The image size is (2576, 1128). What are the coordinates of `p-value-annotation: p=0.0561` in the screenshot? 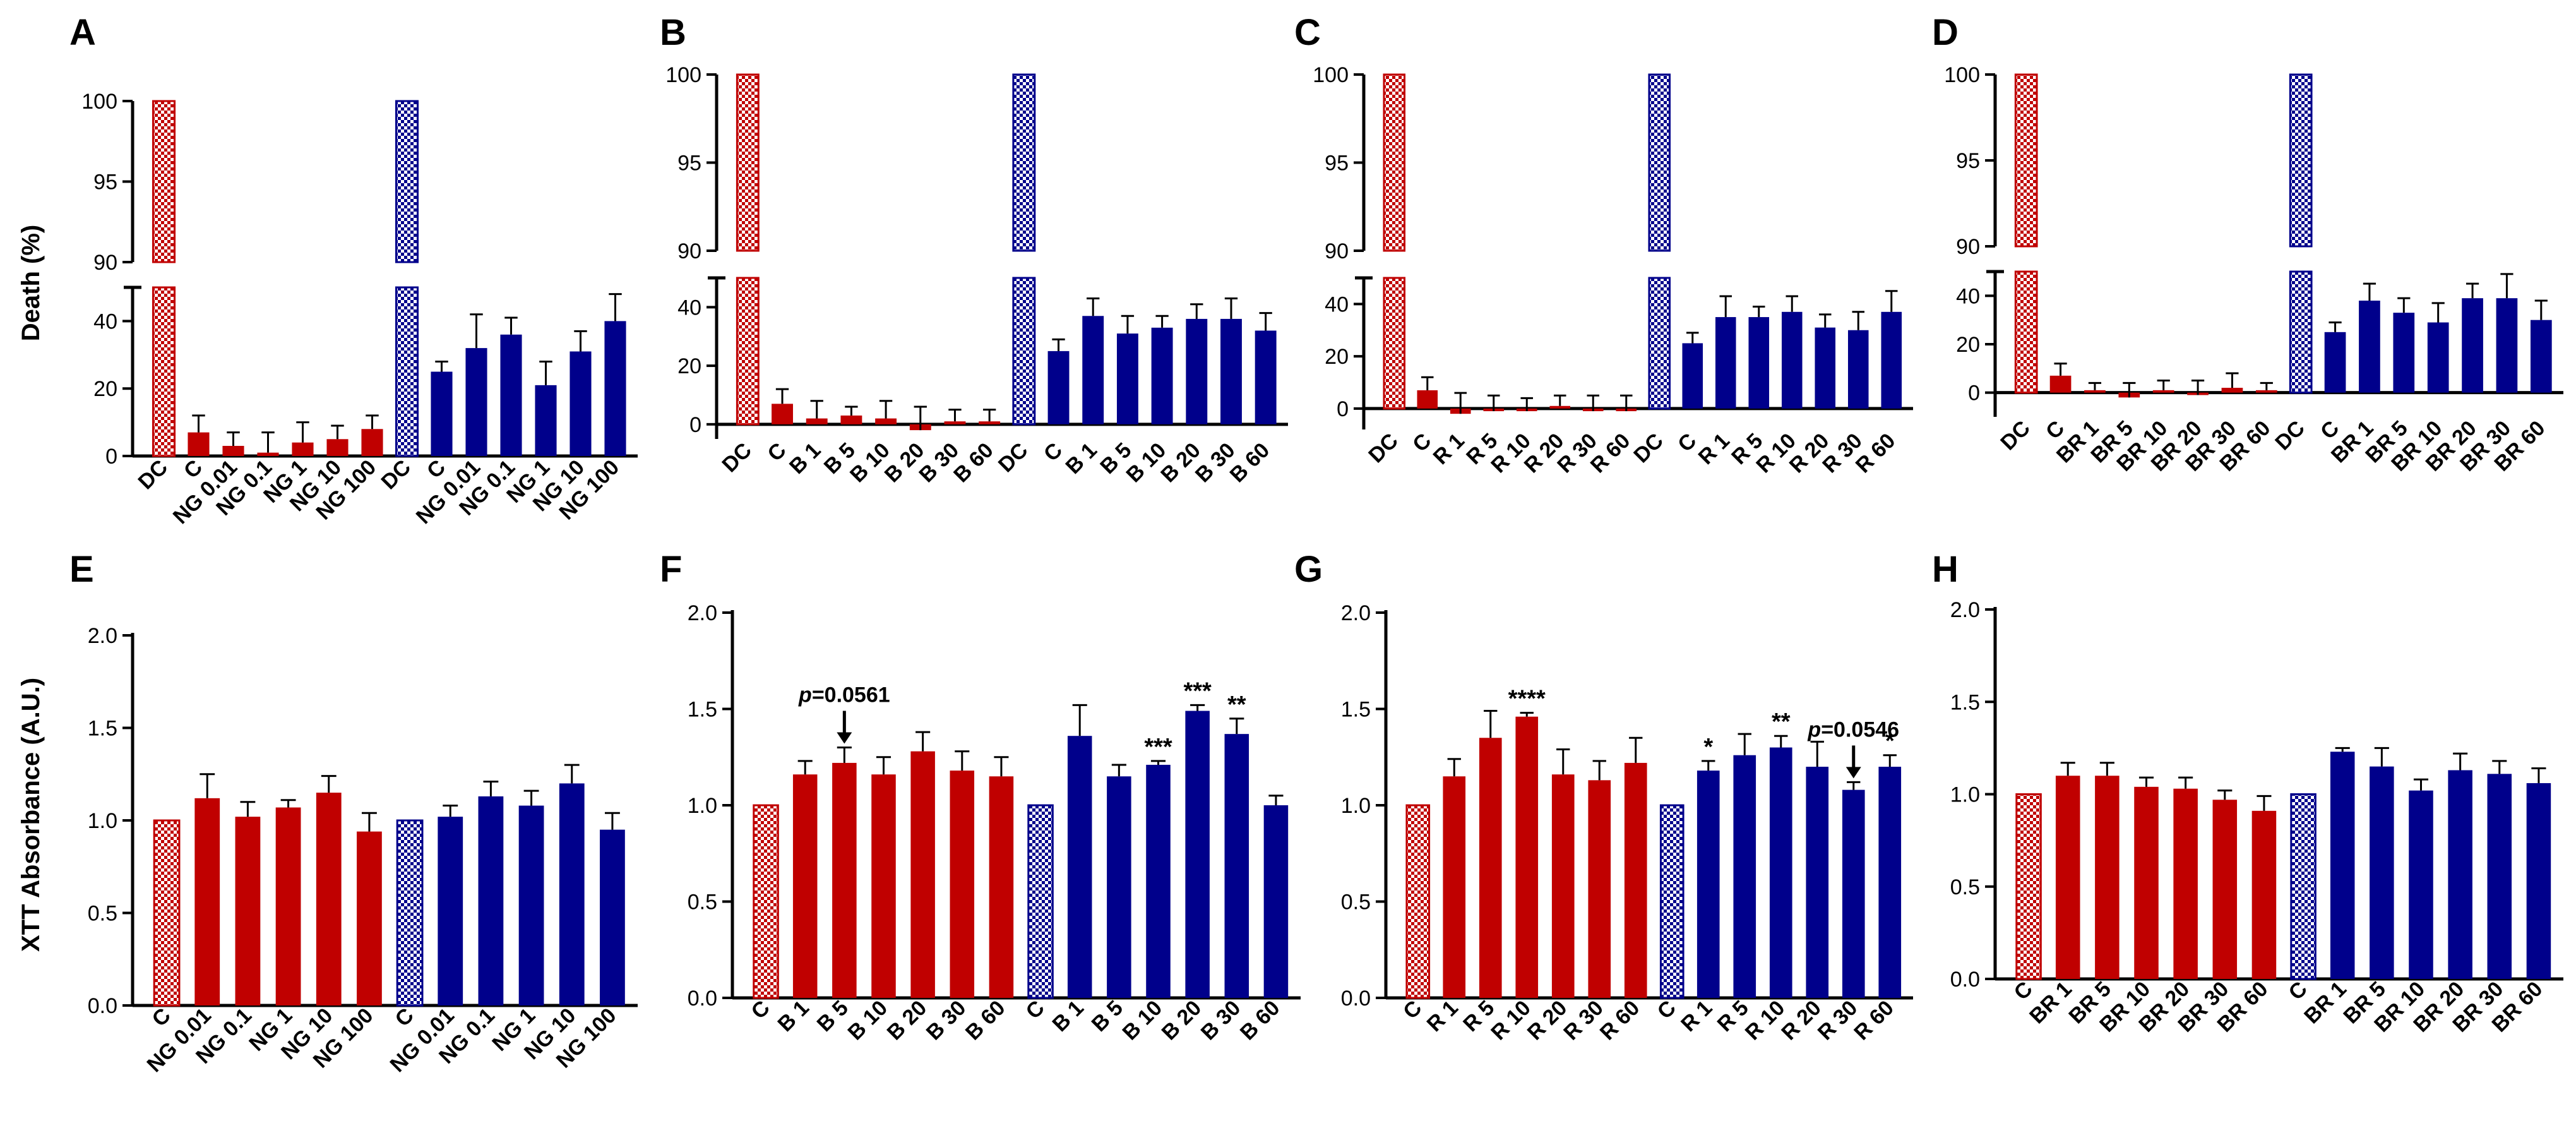 It's located at (844, 695).